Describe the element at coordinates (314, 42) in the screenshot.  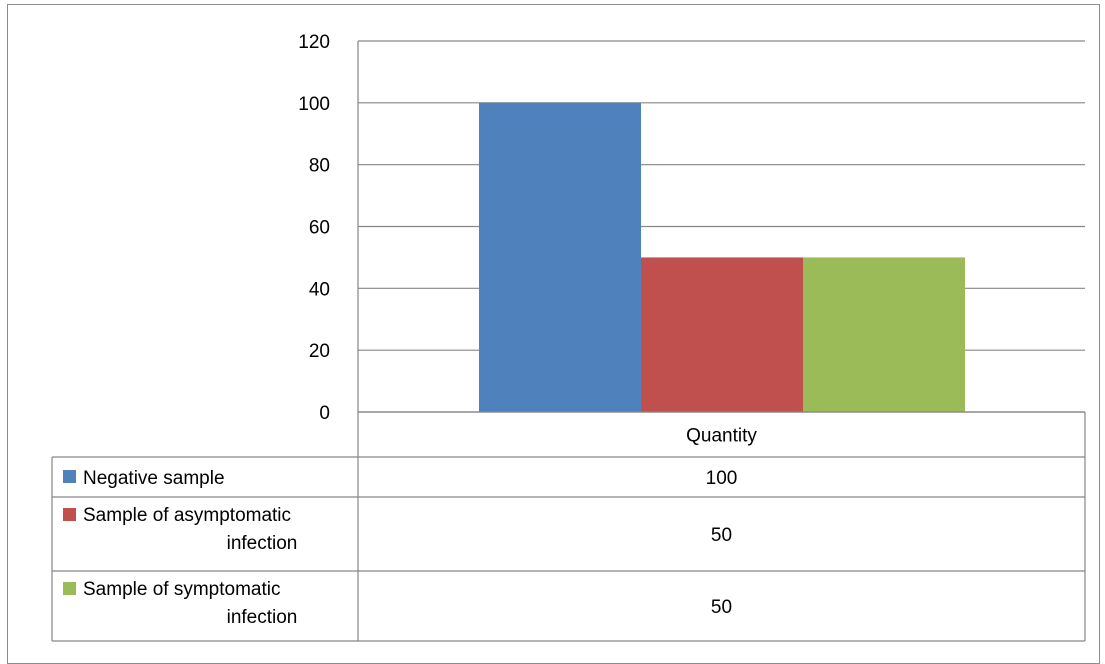
I see `y-tick-label: 120` at that location.